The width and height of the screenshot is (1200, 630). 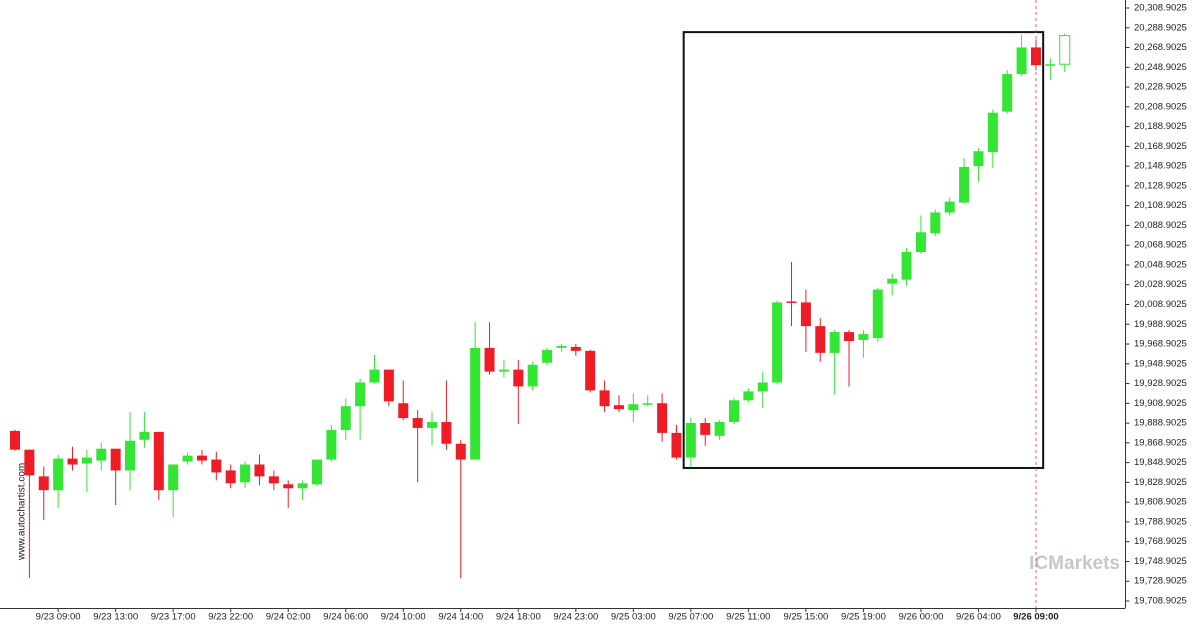 What do you see at coordinates (1160, 8) in the screenshot?
I see `y-tick-label: 20,308.9025` at bounding box center [1160, 8].